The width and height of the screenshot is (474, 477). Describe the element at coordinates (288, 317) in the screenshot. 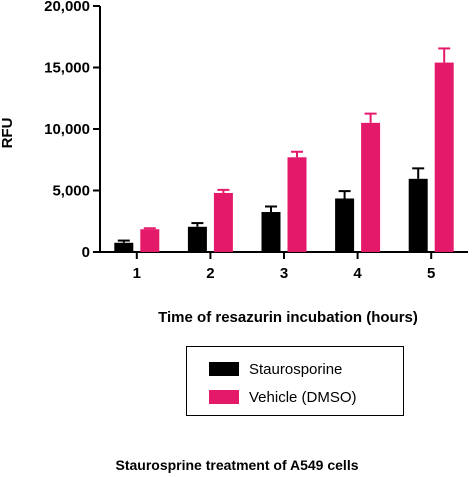

I see `x-axis-title: Time of resazurin incubation (hours)` at that location.